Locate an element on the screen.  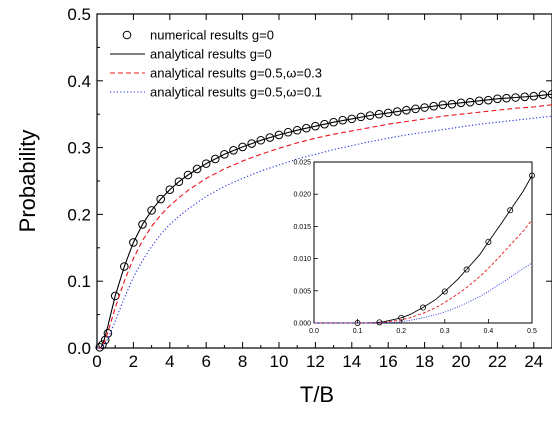
x-tick-label: 6 is located at coordinates (205, 361).